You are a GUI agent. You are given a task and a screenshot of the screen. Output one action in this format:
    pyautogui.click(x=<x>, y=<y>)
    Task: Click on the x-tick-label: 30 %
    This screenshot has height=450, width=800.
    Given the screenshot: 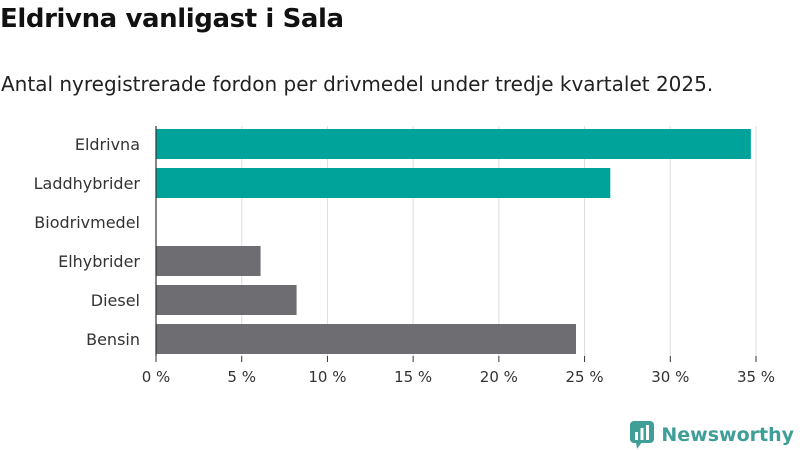 What is the action you would take?
    pyautogui.click(x=670, y=377)
    